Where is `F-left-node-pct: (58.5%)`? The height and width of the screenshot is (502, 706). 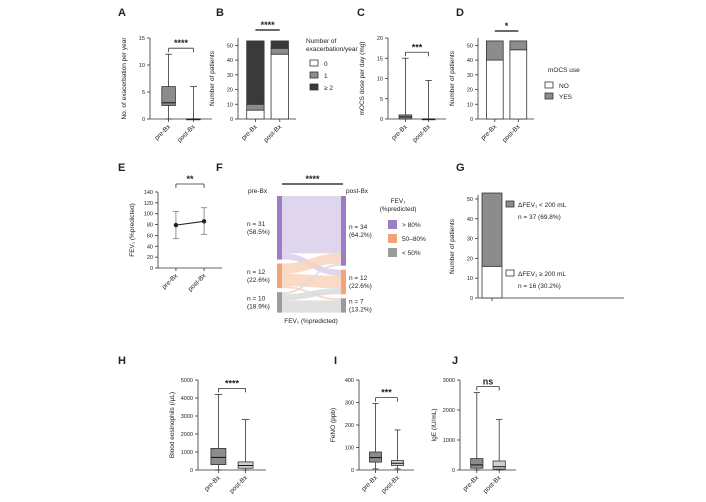 F-left-node-pct: (58.5%) is located at coordinates (258, 232).